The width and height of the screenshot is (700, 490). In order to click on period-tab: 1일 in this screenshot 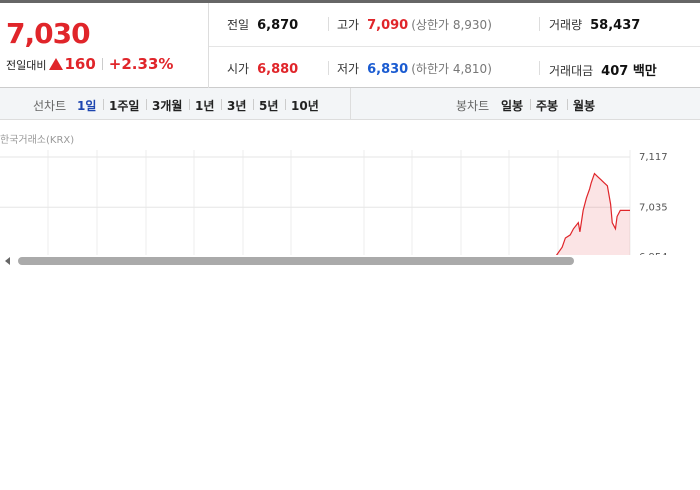, I will do `click(87, 106)`.